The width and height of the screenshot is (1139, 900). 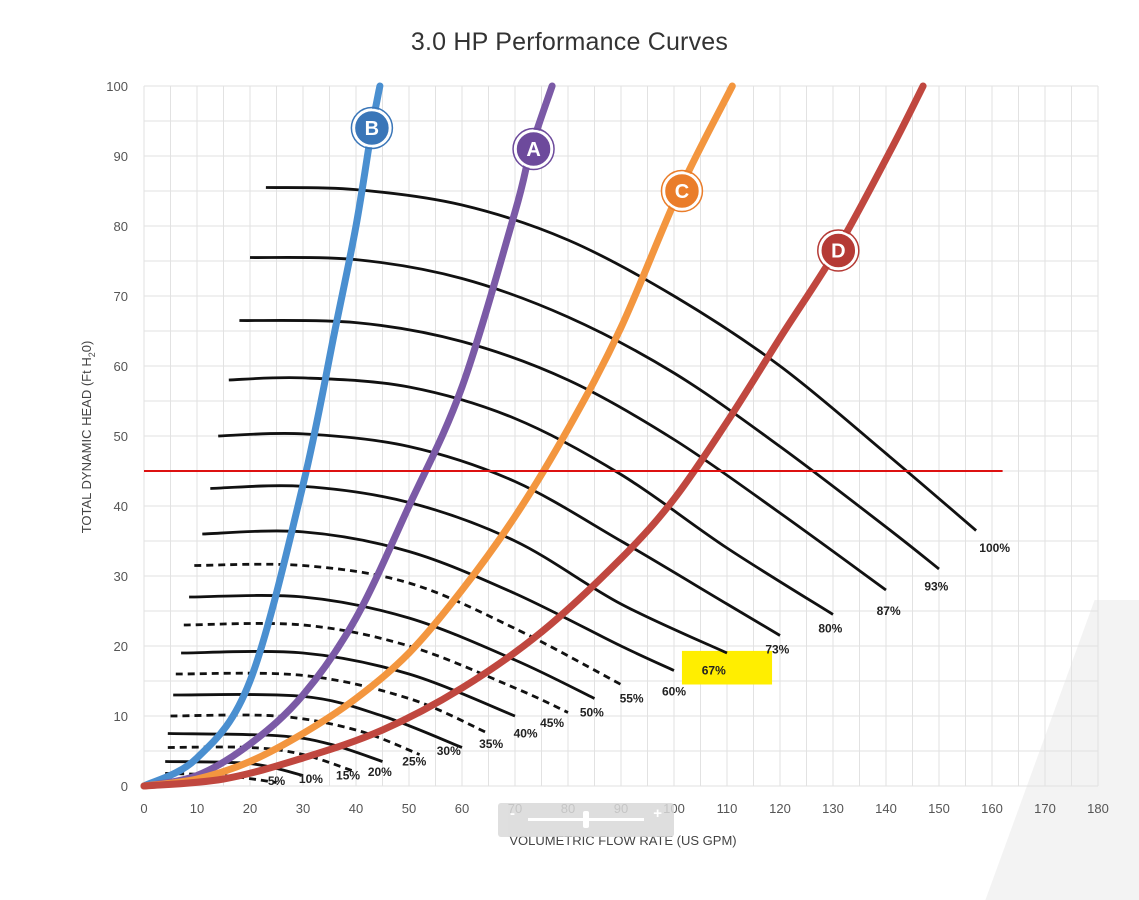 What do you see at coordinates (1098, 808) in the screenshot?
I see `x-tick-label: 180` at bounding box center [1098, 808].